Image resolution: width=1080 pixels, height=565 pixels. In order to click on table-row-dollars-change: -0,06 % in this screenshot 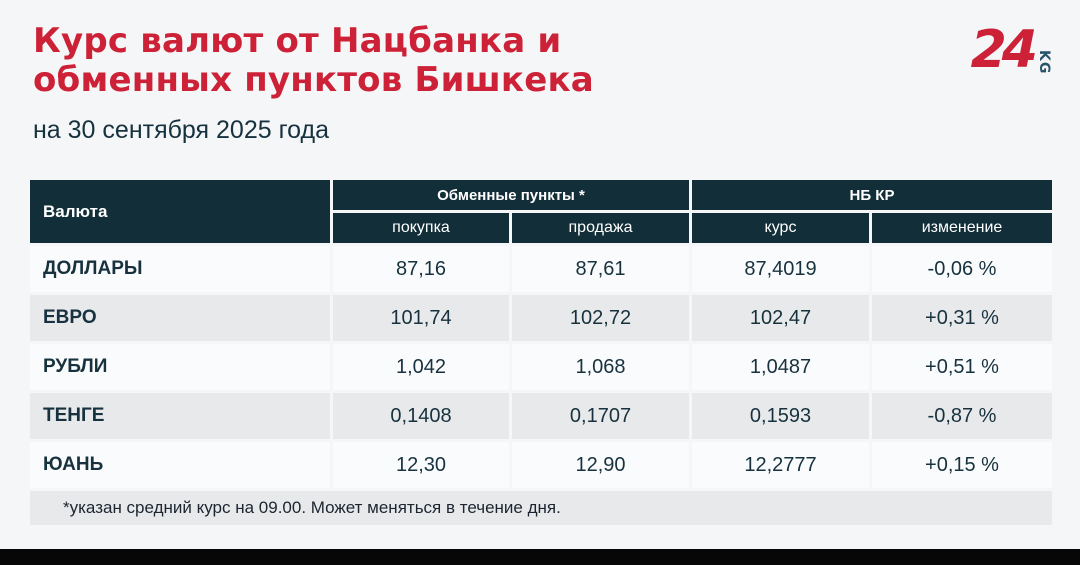, I will do `click(962, 269)`.